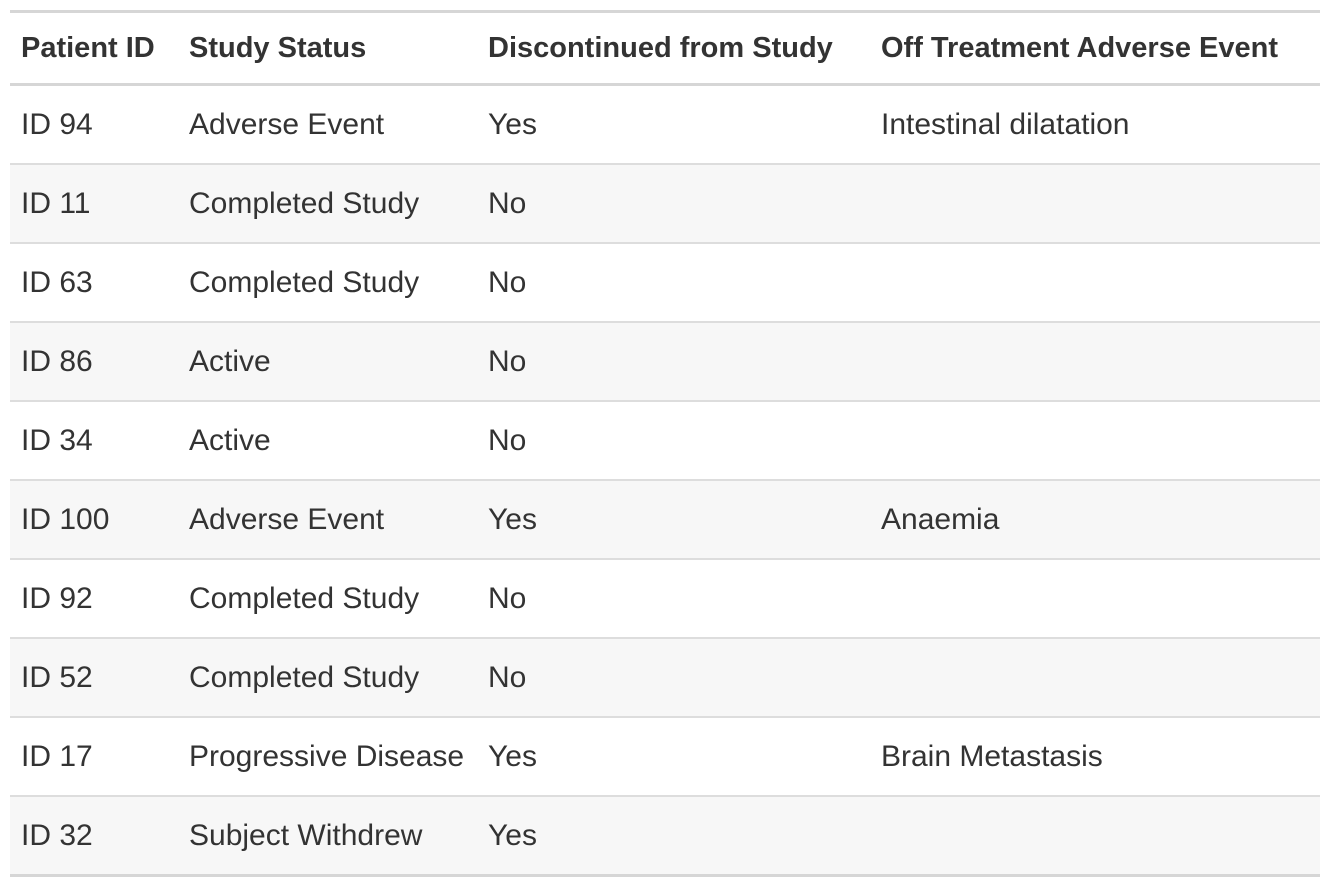 The width and height of the screenshot is (1330, 887). I want to click on column-header: Patient ID, so click(94, 48).